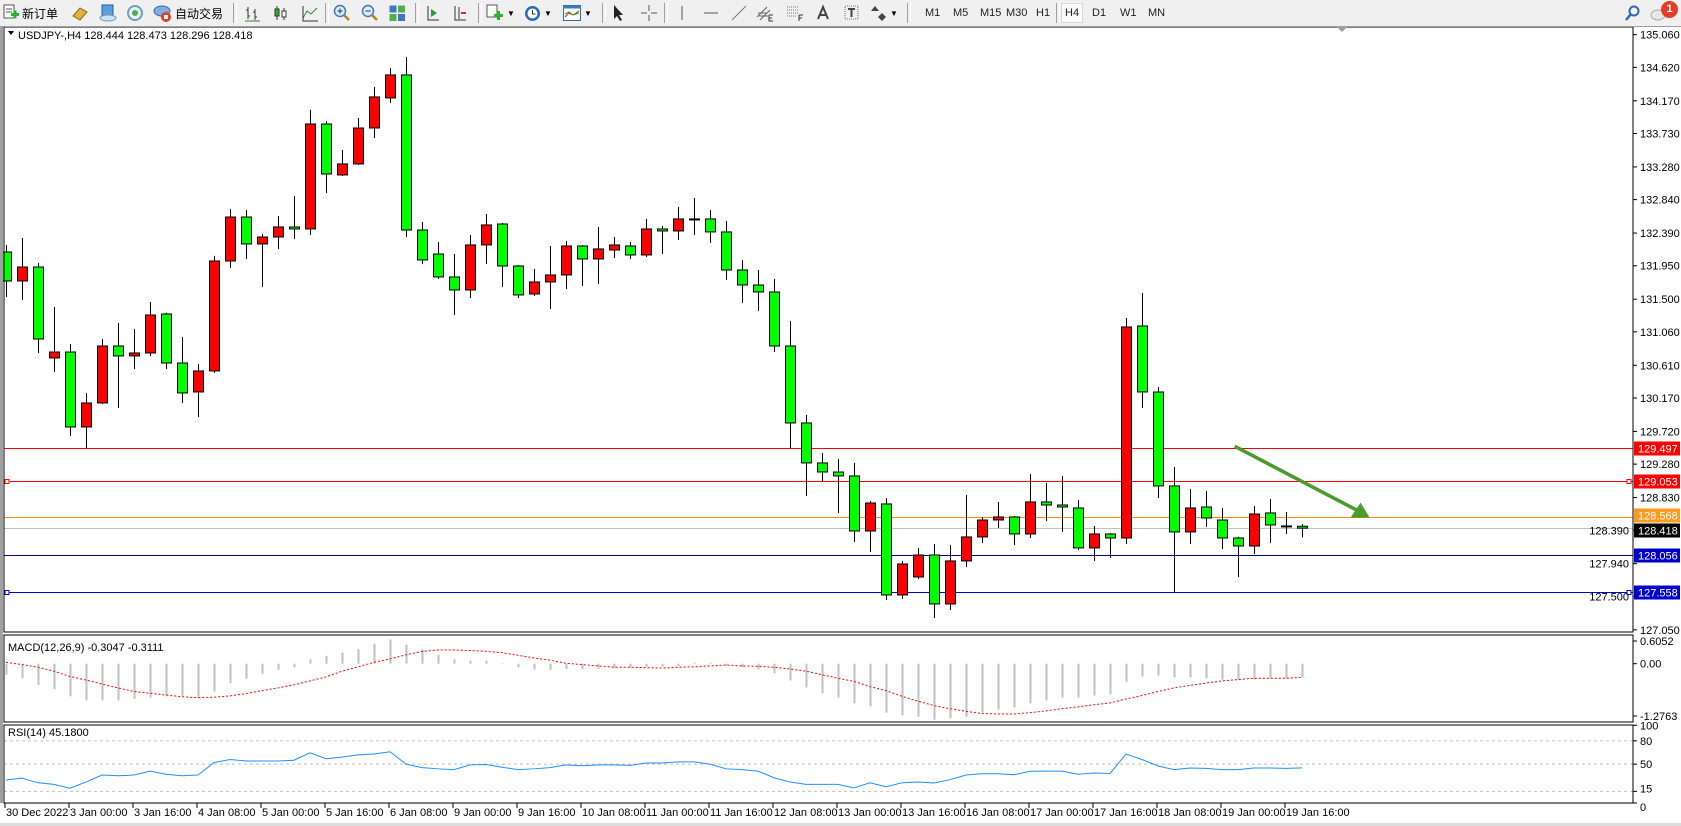  Describe the element at coordinates (1043, 13) in the screenshot. I see `timeframe-h1-button: H1` at that location.